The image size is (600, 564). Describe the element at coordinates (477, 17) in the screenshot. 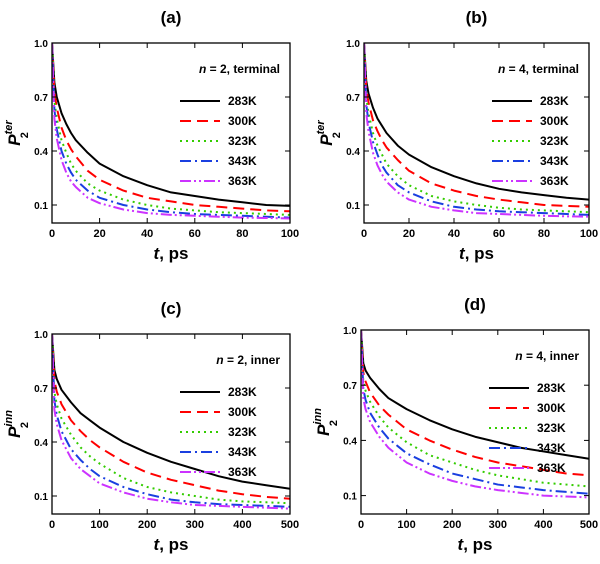

I see `panel-label: (b)` at that location.